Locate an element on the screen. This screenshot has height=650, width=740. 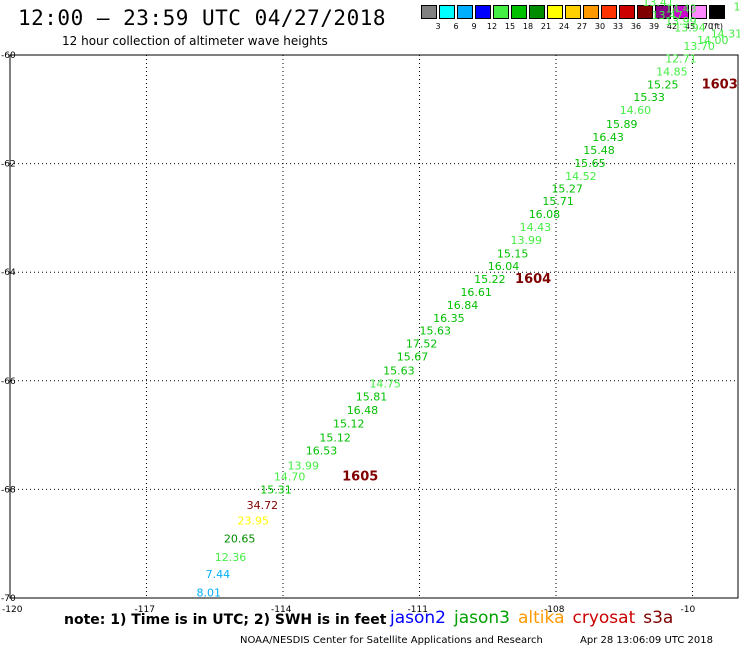
wave-height-point: 15.15 is located at coordinates (512, 254).